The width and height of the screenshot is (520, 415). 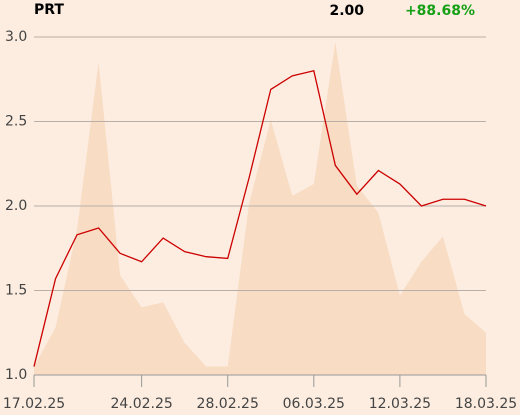 What do you see at coordinates (49, 10) in the screenshot?
I see `chart-title: PRT` at bounding box center [49, 10].